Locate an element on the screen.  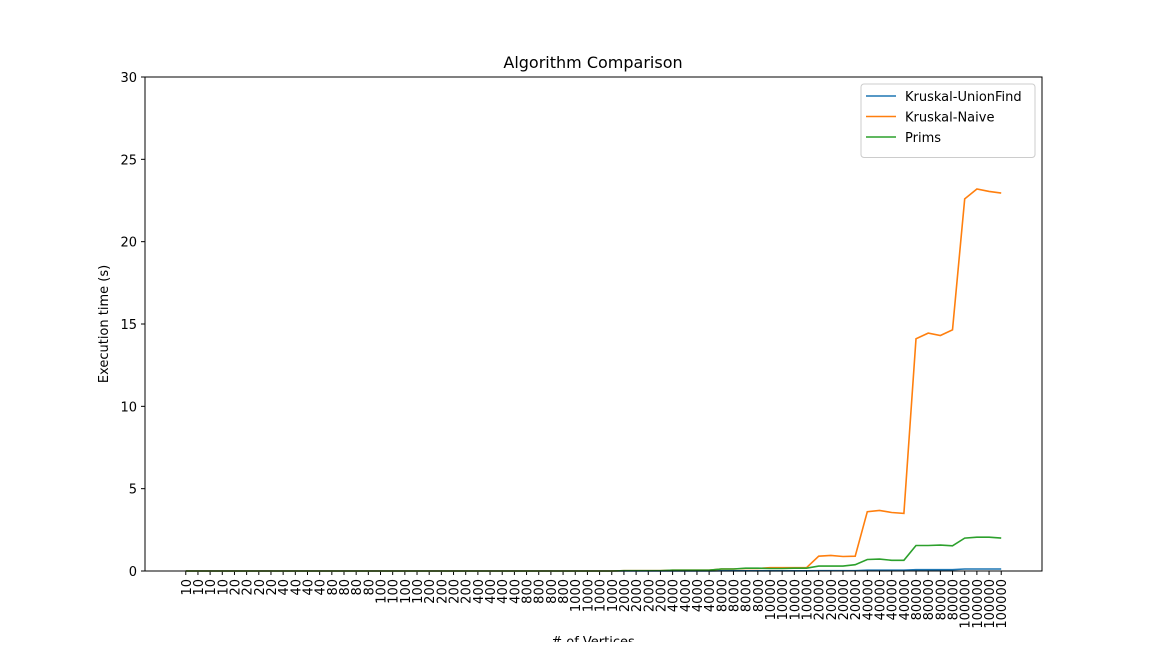
y-tick-label: 15 is located at coordinates (128, 325).